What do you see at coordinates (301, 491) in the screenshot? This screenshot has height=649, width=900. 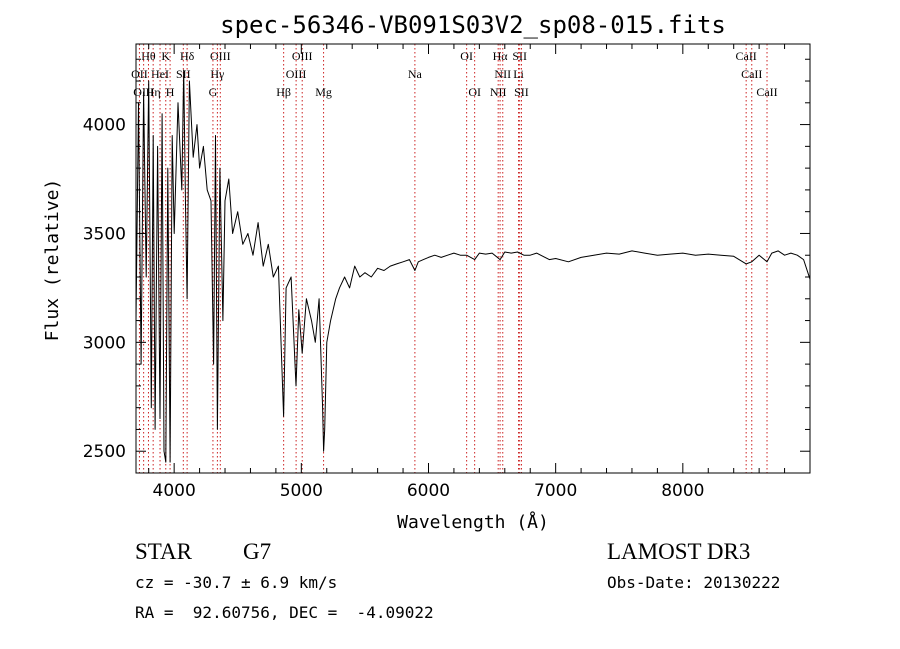 I see `x-tick-label: 5000` at bounding box center [301, 491].